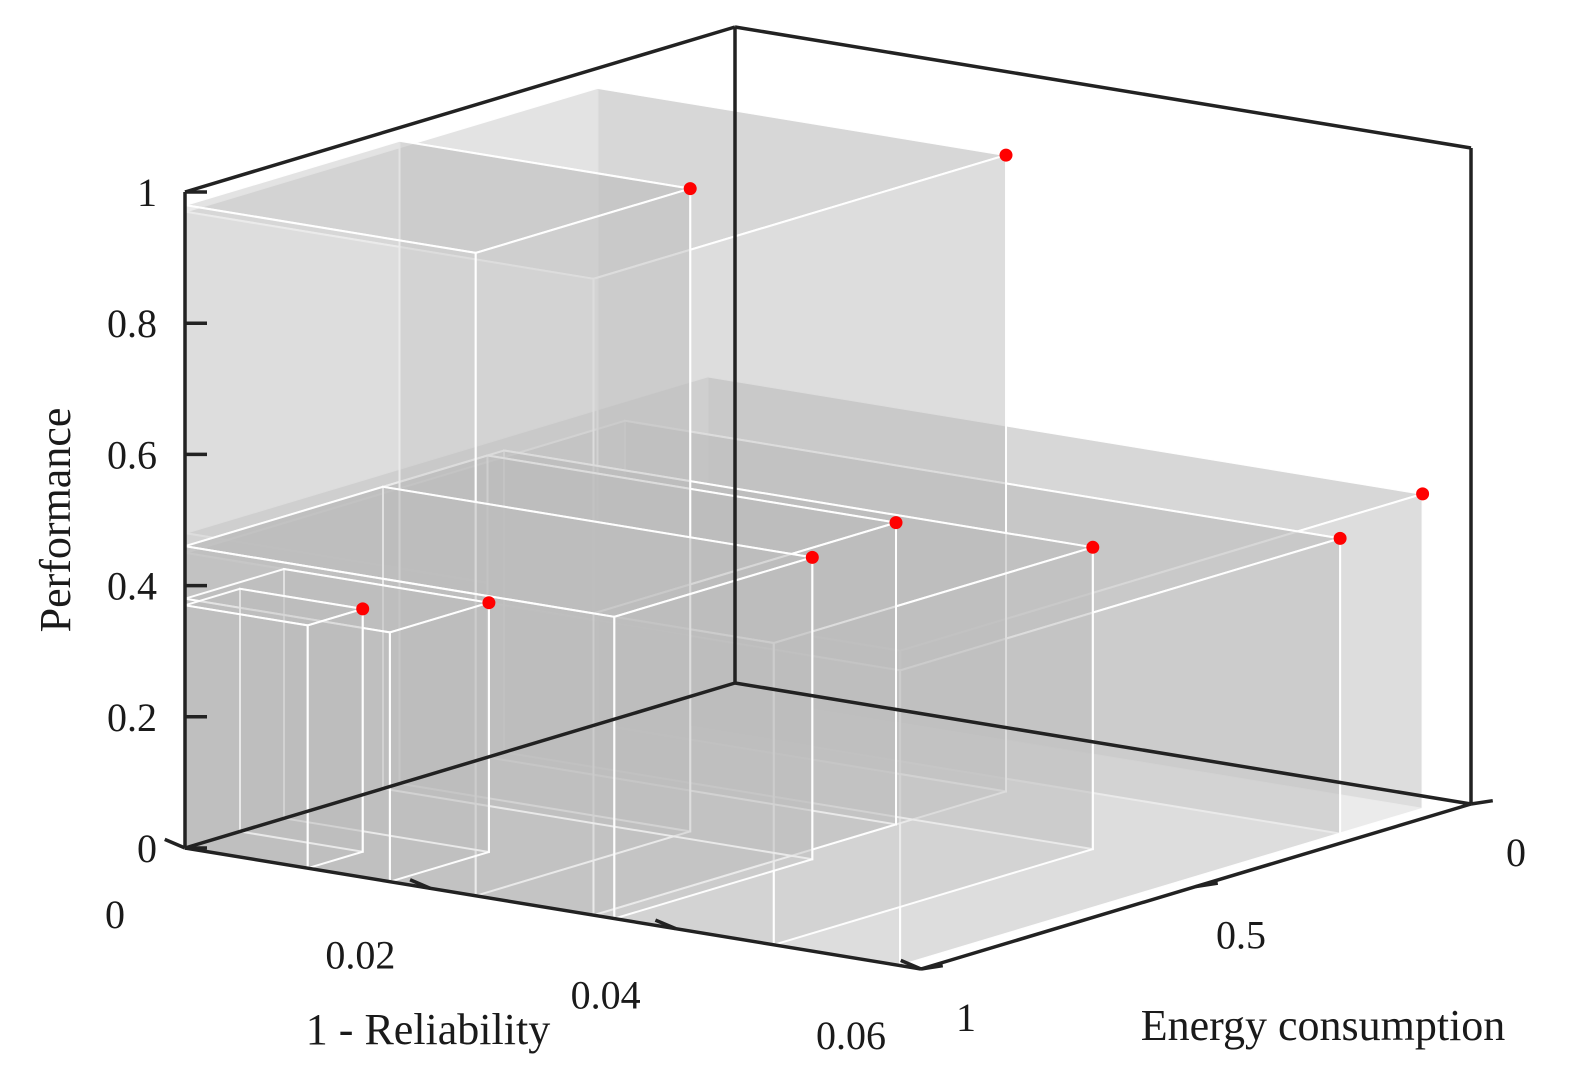  What do you see at coordinates (851, 1035) in the screenshot?
I see `x-tick-label: 0.06` at bounding box center [851, 1035].